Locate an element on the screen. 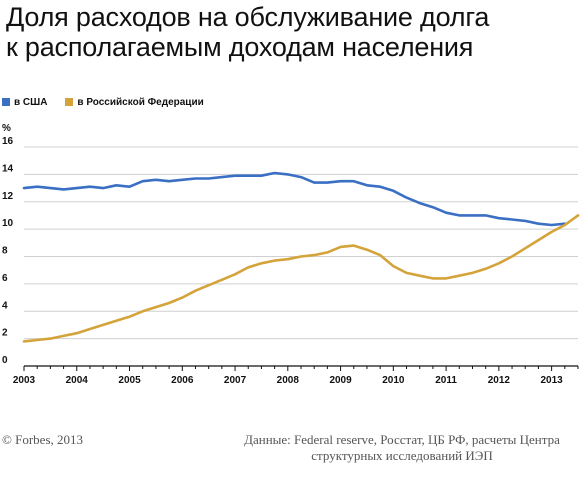 The height and width of the screenshot is (494, 580). legend-label-usa: в США is located at coordinates (31, 102).